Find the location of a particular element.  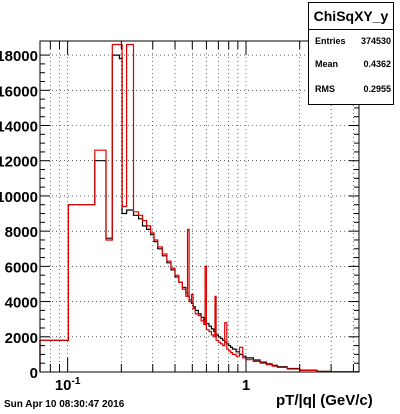

y-tick-label: 16000 is located at coordinates (19, 91).